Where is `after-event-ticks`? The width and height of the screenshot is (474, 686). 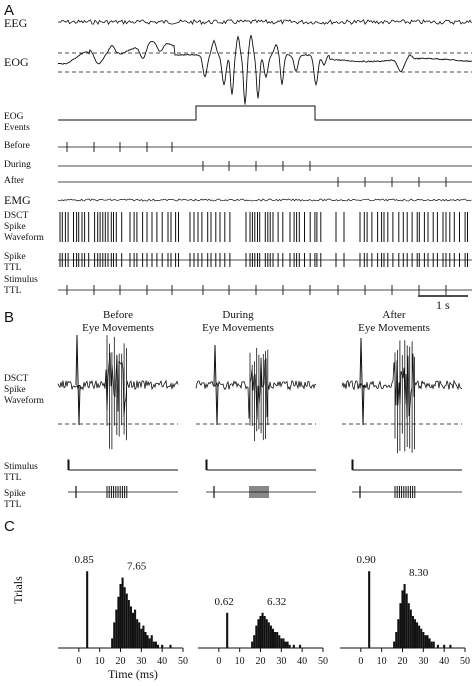 after-event-ticks is located at coordinates (392, 182).